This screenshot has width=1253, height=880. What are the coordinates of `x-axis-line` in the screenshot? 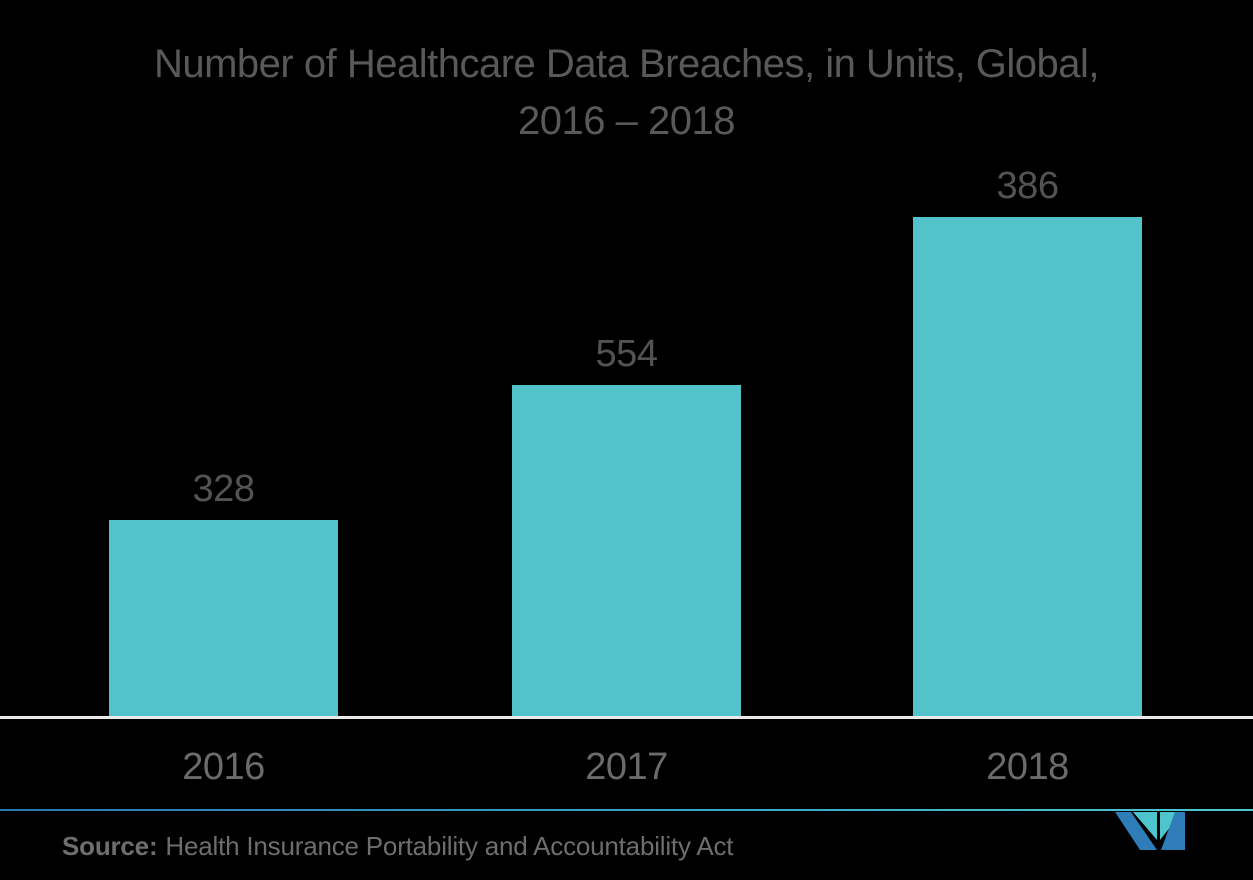 It's located at (626, 717).